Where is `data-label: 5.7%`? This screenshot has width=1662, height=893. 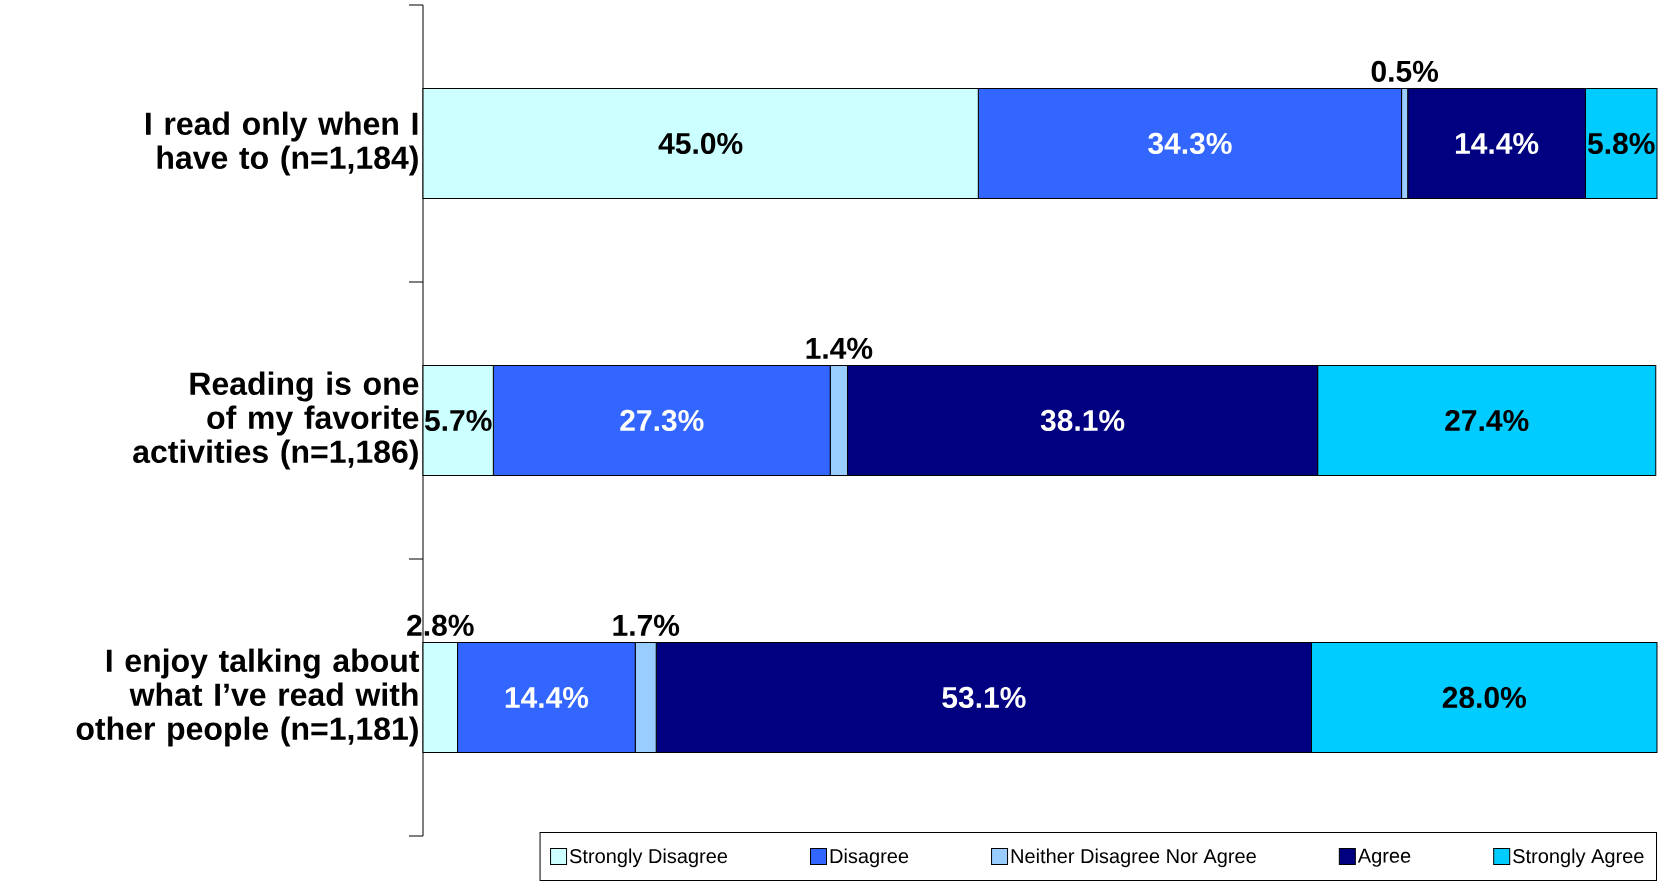 data-label: 5.7% is located at coordinates (458, 420).